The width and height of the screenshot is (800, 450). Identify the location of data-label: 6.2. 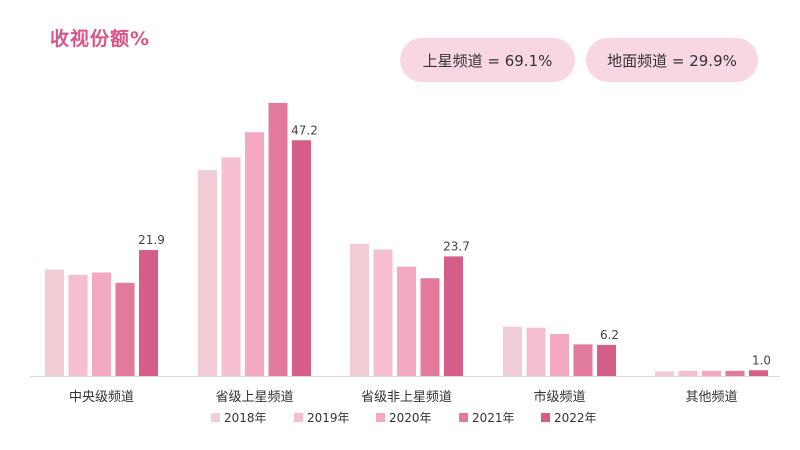
(609, 335).